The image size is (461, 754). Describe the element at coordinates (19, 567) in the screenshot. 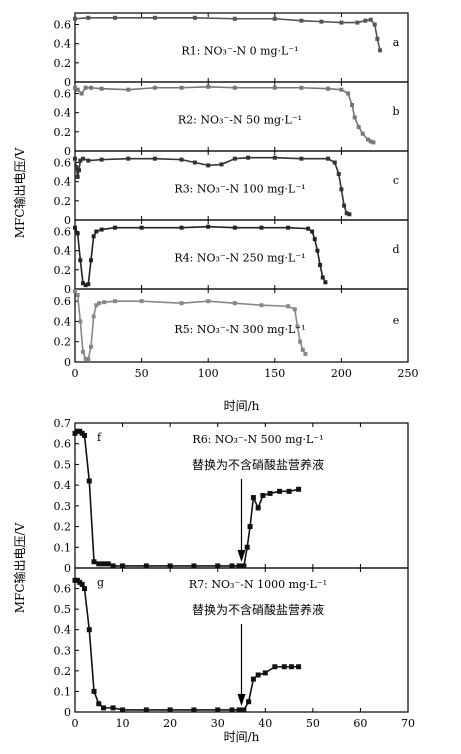

I see `y-axis-label: MFC输出电压/V` at that location.